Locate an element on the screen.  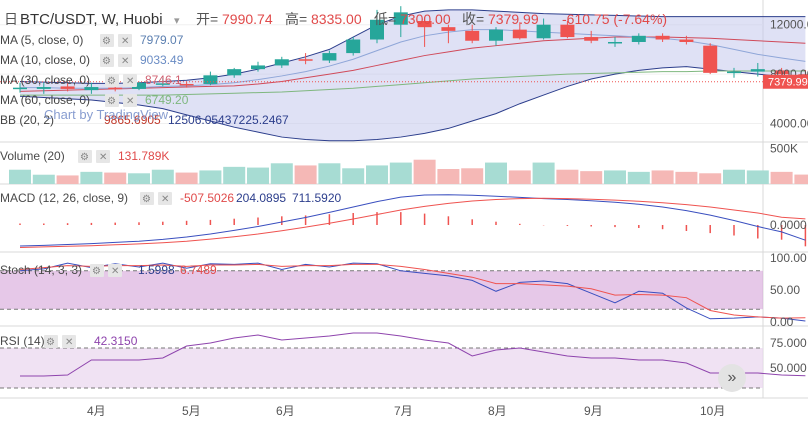
time-axis-tick: 8月 is located at coordinates (497, 411).